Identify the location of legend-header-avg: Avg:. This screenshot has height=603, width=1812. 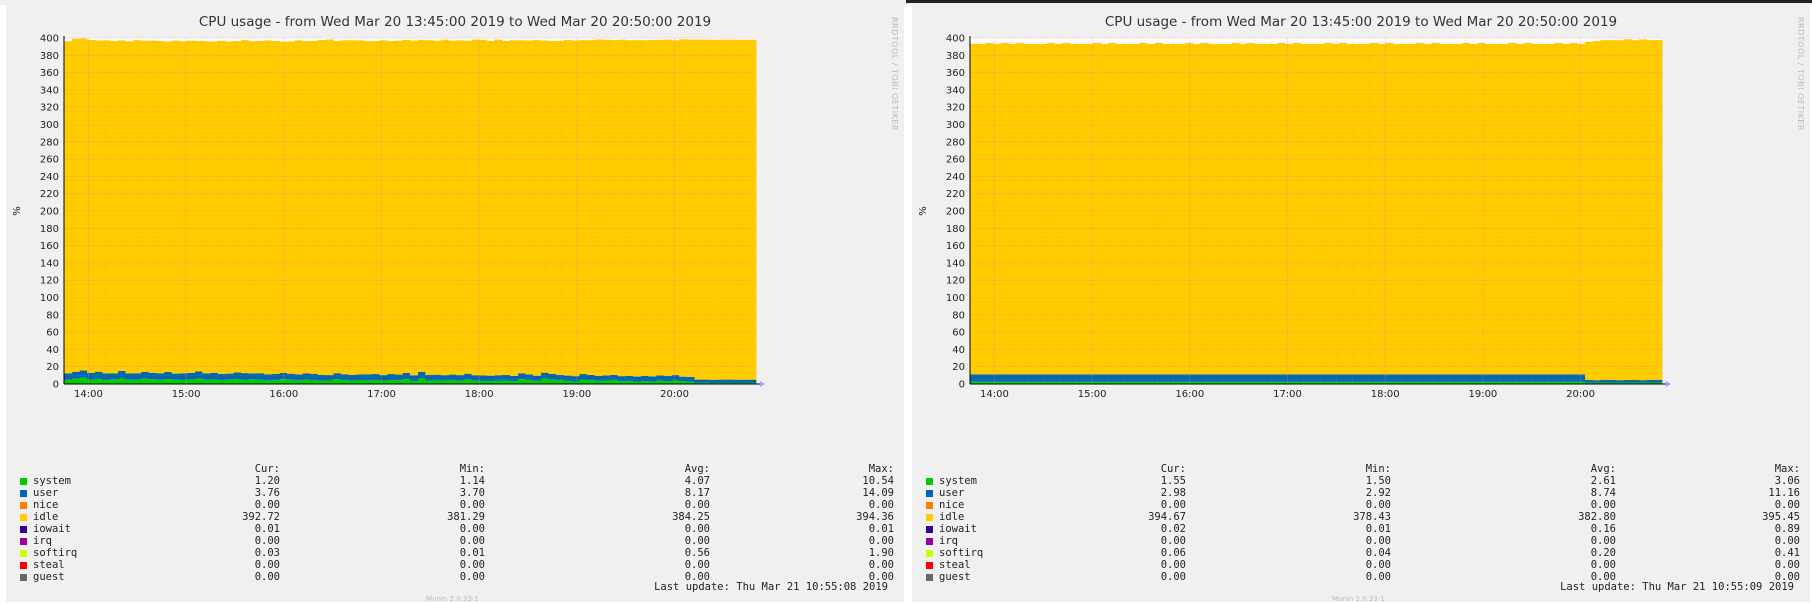
(1603, 469).